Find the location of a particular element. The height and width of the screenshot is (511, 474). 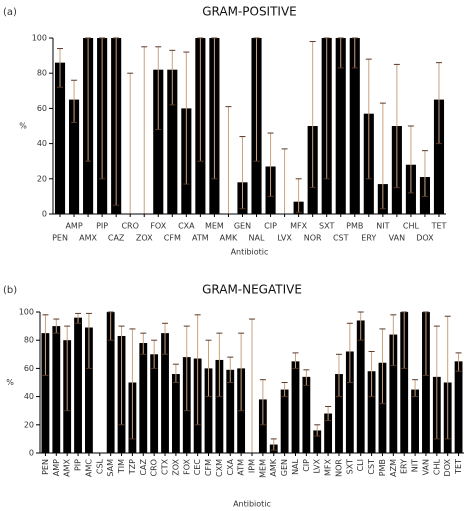

x-tick-label: IPM is located at coordinates (252, 466).